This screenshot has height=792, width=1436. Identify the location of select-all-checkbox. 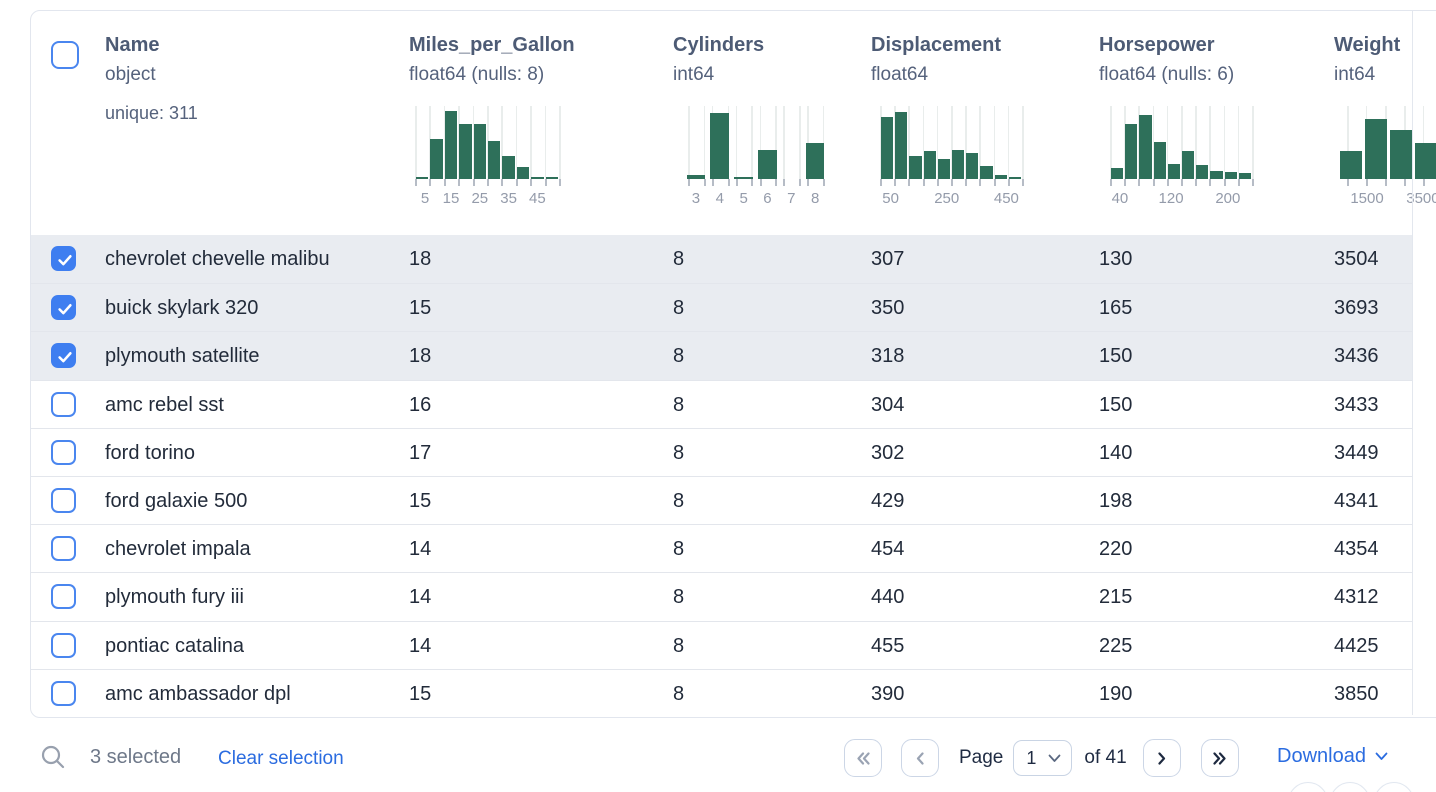
(65, 55).